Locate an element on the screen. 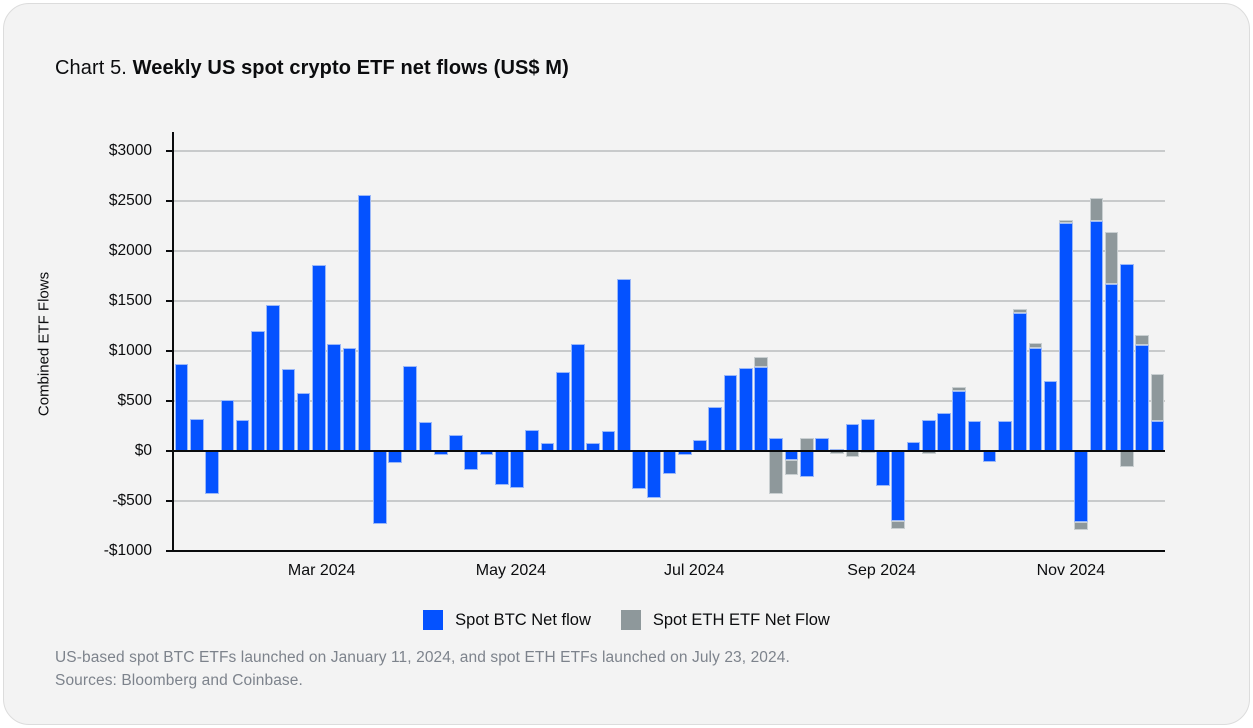 This screenshot has height=728, width=1253. y-tick-label: $3000 is located at coordinates (130, 150).